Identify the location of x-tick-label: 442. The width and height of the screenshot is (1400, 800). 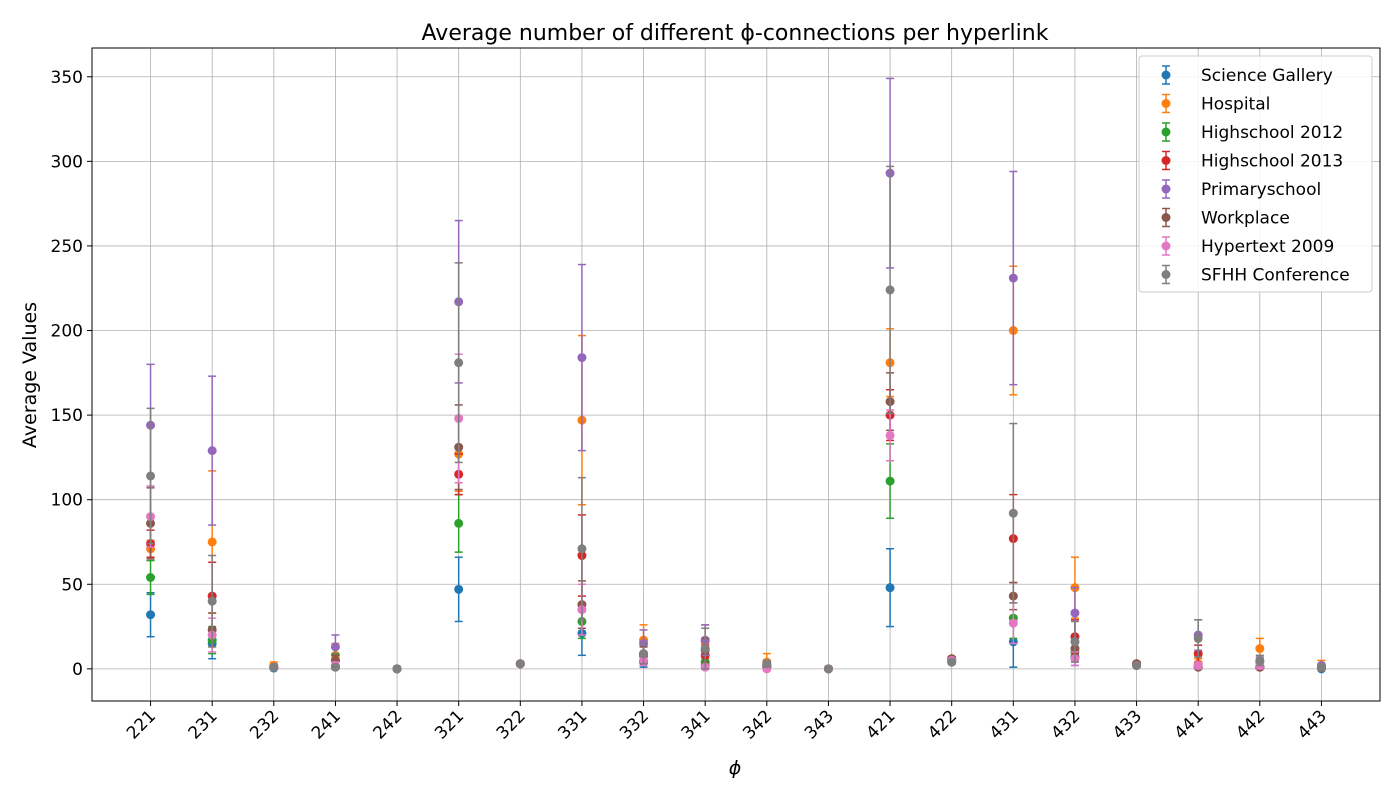
(1250, 724).